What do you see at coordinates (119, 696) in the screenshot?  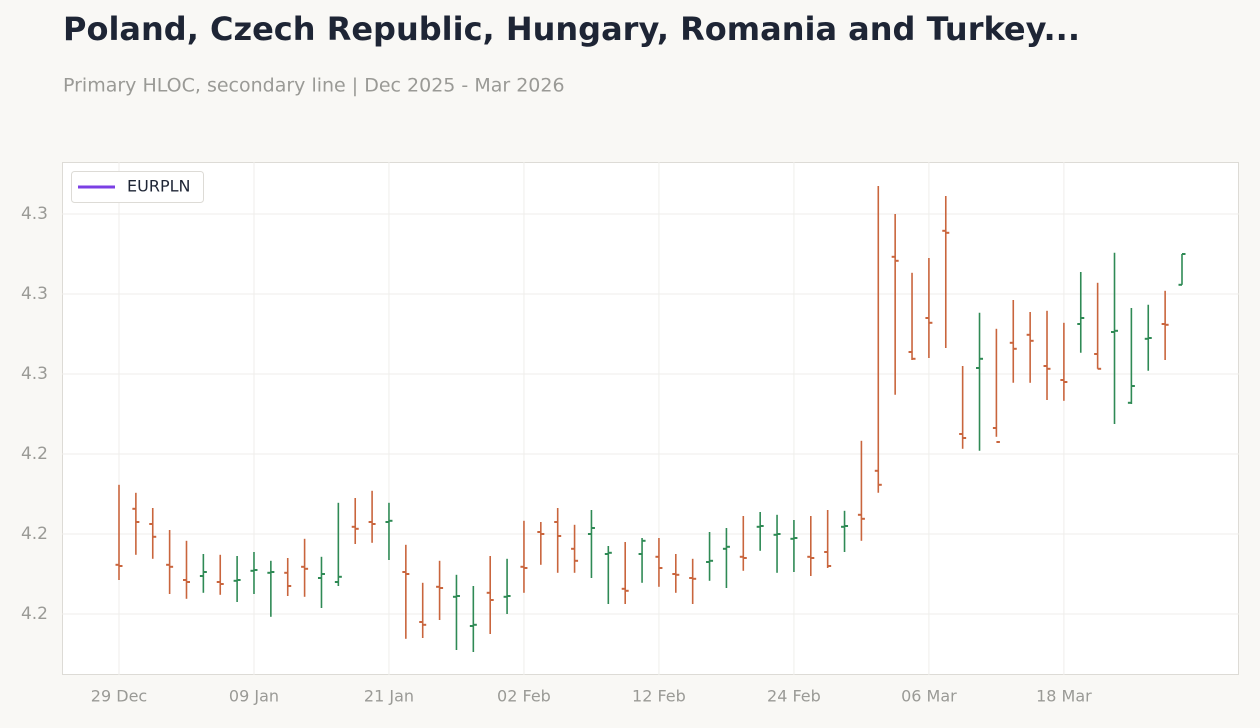 I see `x-tick-label: 29 Dec` at bounding box center [119, 696].